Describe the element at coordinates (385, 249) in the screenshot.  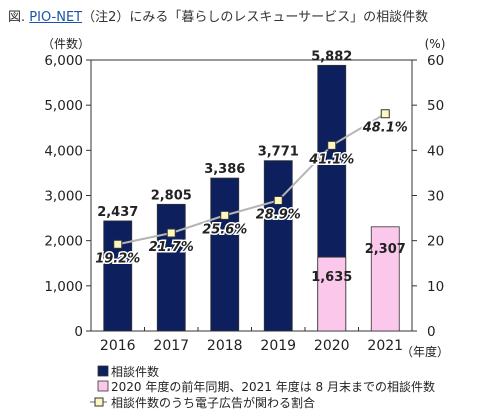
I see `bar-partial-label: 2,307` at that location.